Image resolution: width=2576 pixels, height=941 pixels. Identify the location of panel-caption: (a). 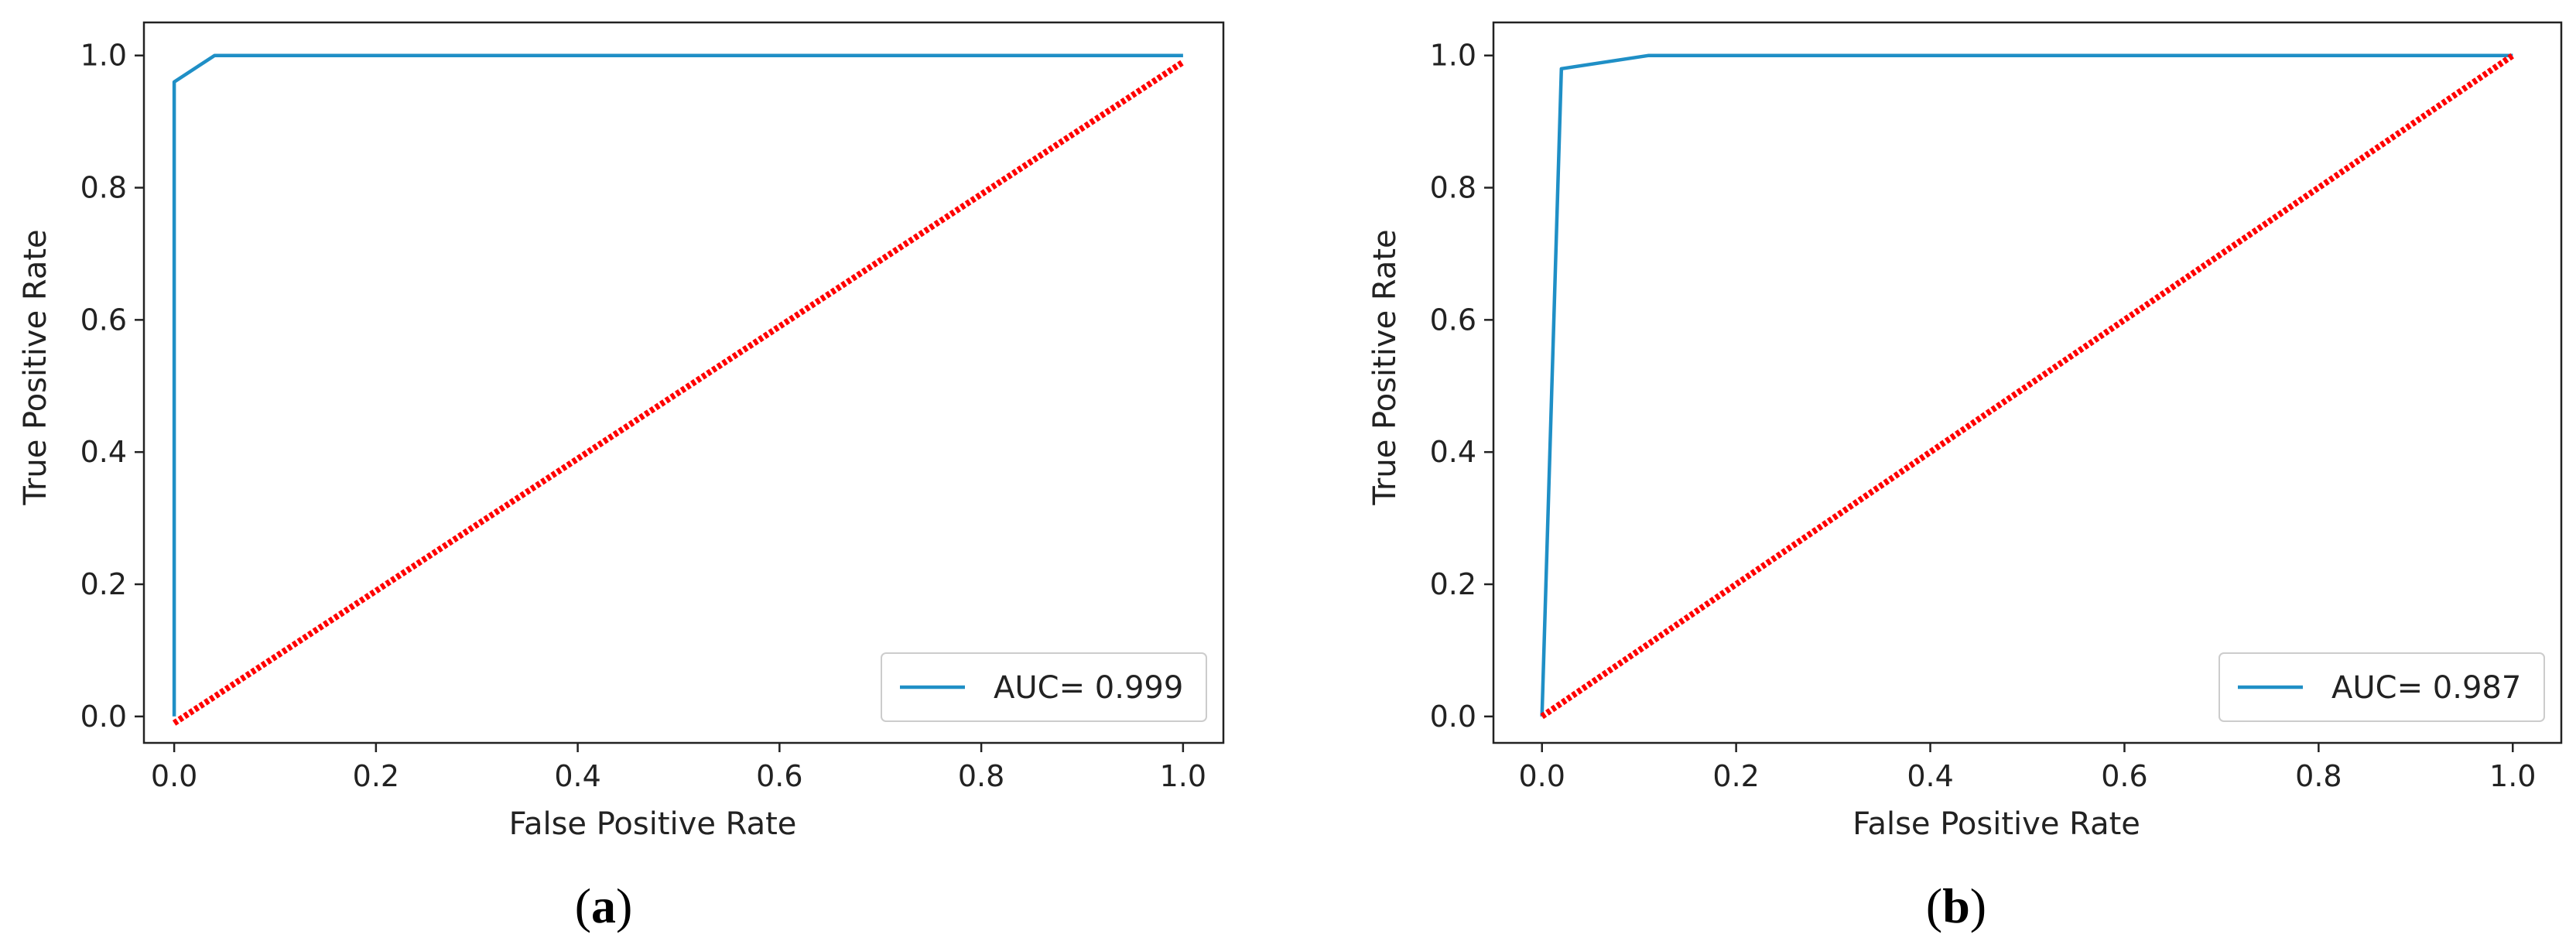
(604, 905).